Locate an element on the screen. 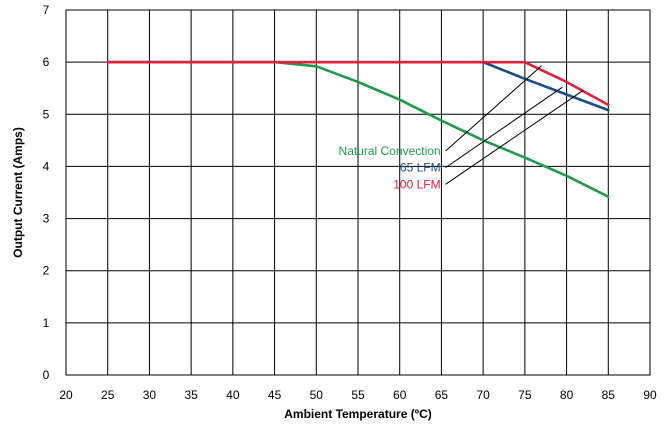  x-tick-label: 85 is located at coordinates (609, 395).